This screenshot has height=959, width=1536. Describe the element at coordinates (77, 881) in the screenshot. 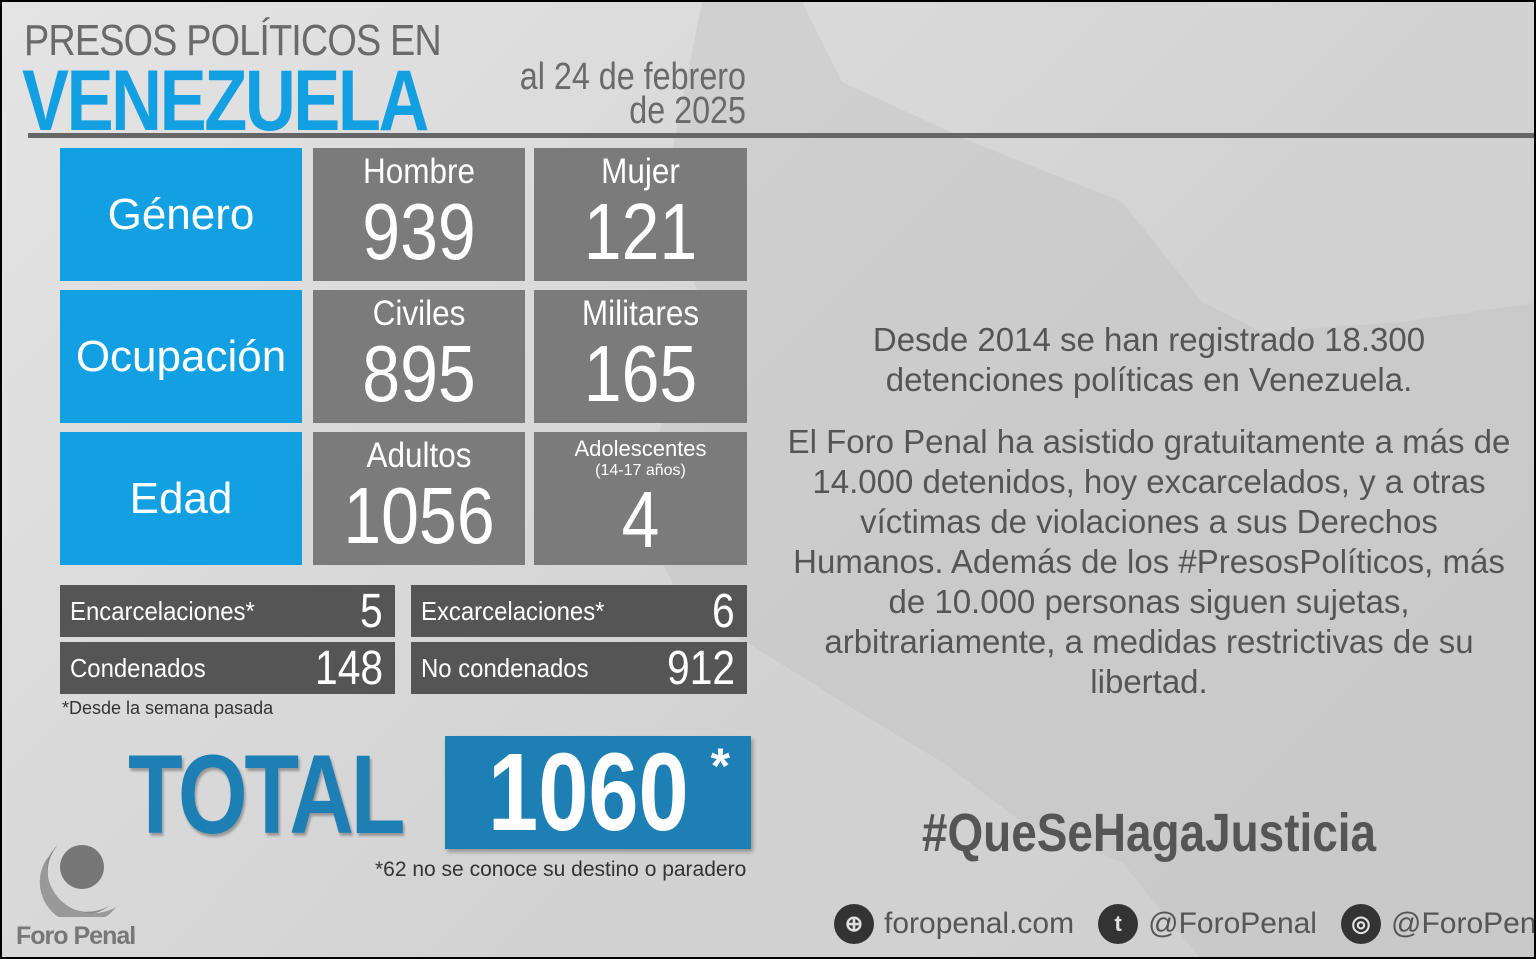

I see `foro-penal-logo-icon` at that location.